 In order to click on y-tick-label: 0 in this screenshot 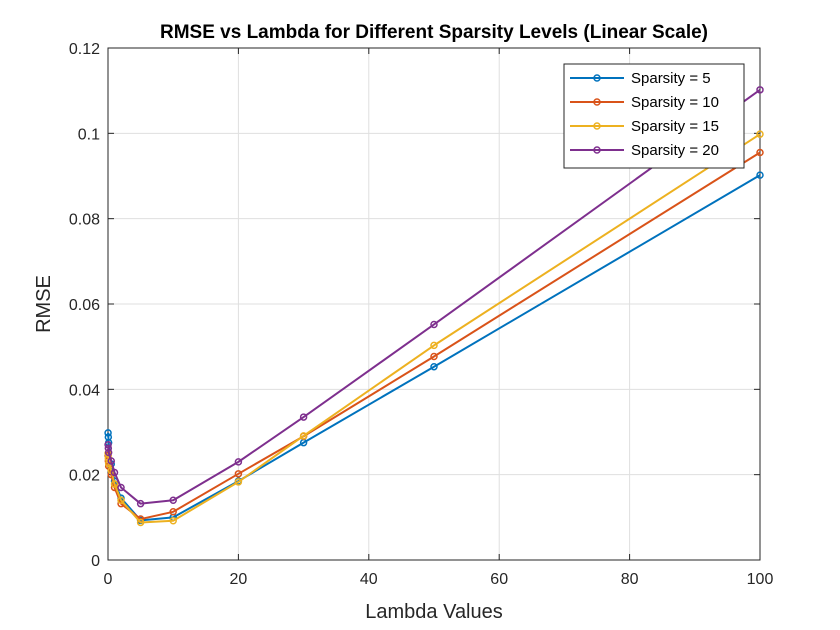, I will do `click(95, 561)`.